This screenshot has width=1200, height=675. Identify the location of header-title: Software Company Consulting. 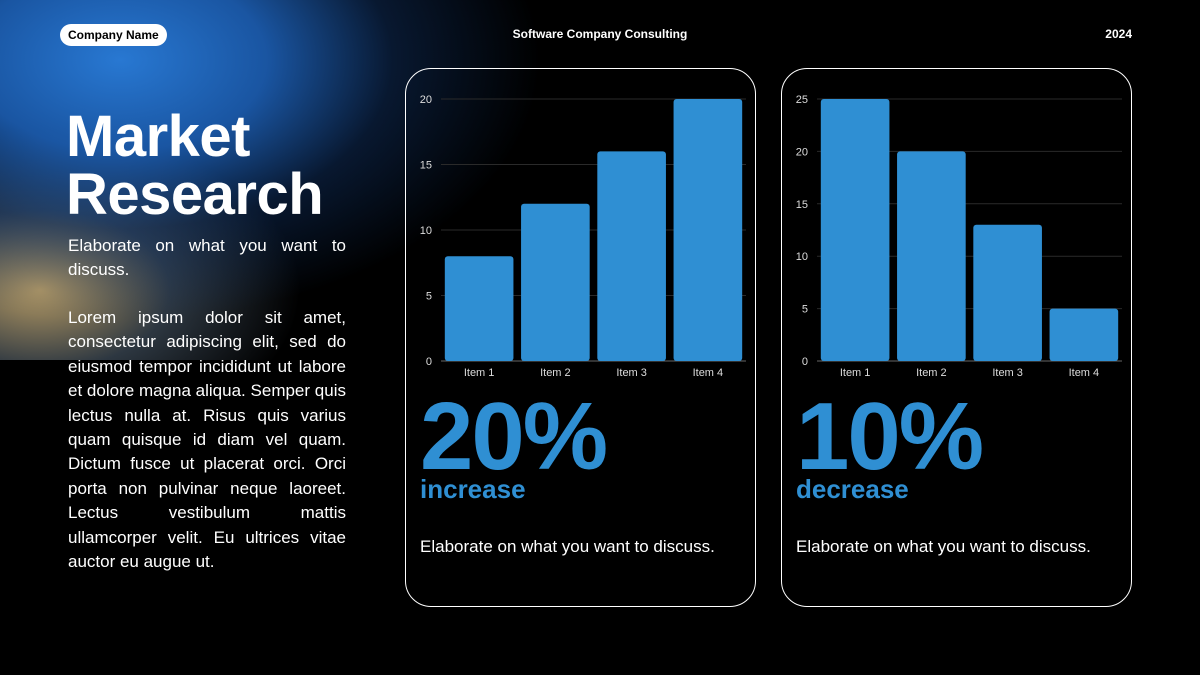
(600, 34).